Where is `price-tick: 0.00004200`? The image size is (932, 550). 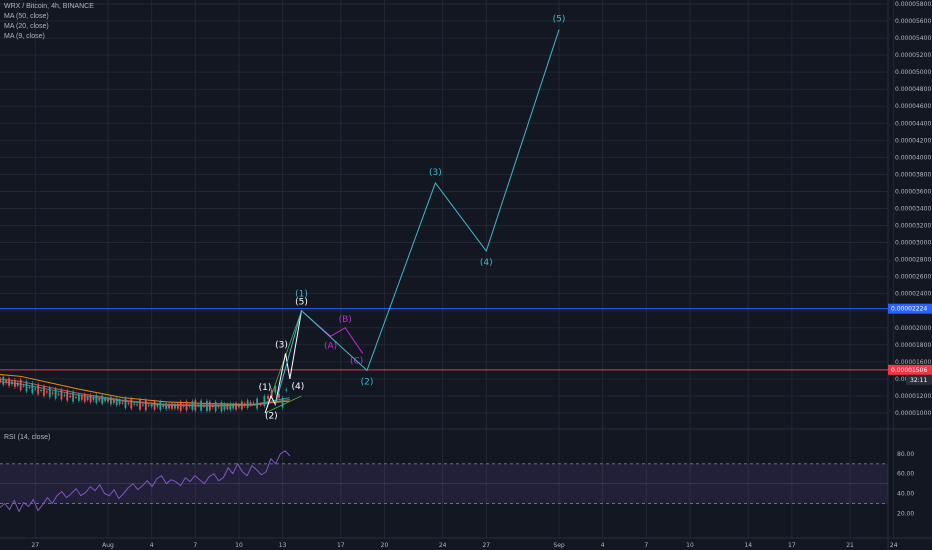 price-tick: 0.00004200 is located at coordinates (913, 140).